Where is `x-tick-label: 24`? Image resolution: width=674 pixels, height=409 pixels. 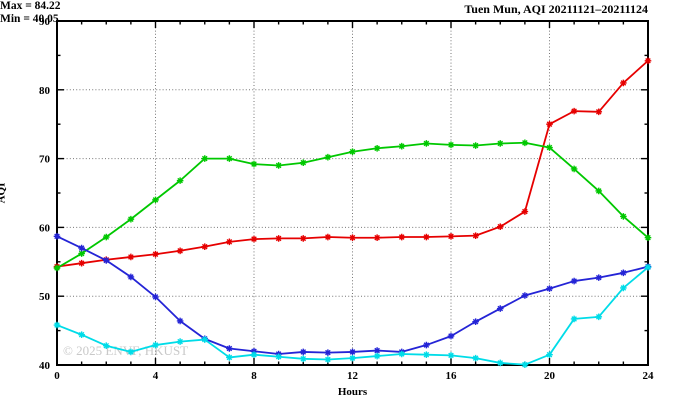 x-tick-label: 24 is located at coordinates (649, 376).